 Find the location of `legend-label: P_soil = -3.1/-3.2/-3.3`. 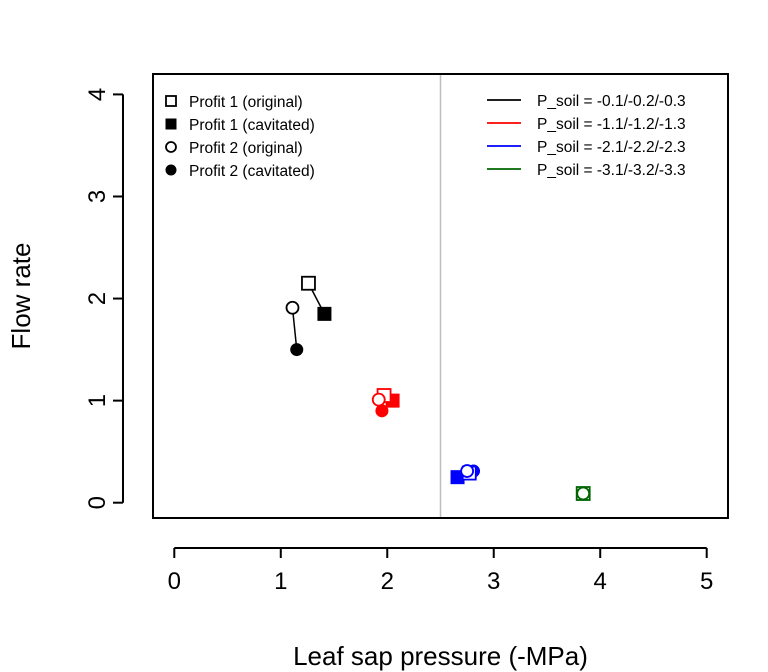

legend-label: P_soil = -3.1/-3.2/-3.3 is located at coordinates (611, 170).